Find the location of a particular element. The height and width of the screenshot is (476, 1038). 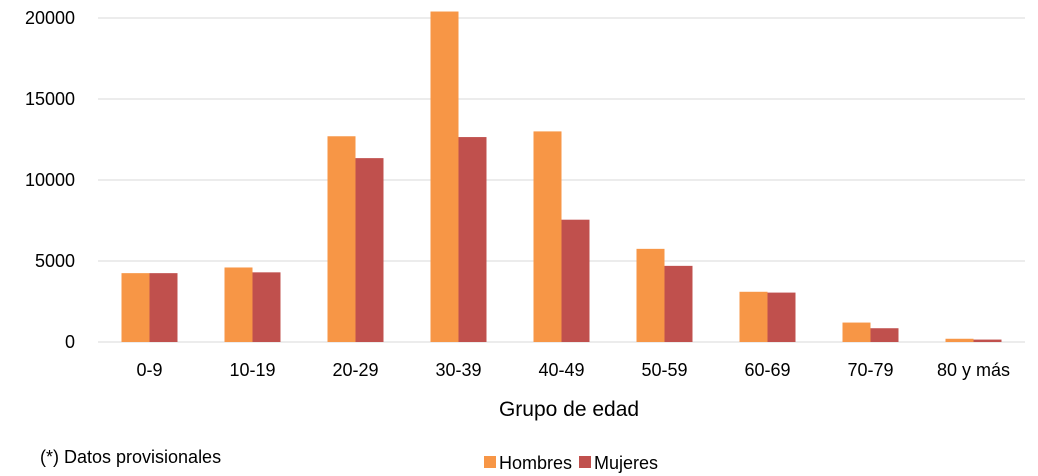

x-tick-label: 10-19 is located at coordinates (252, 370).